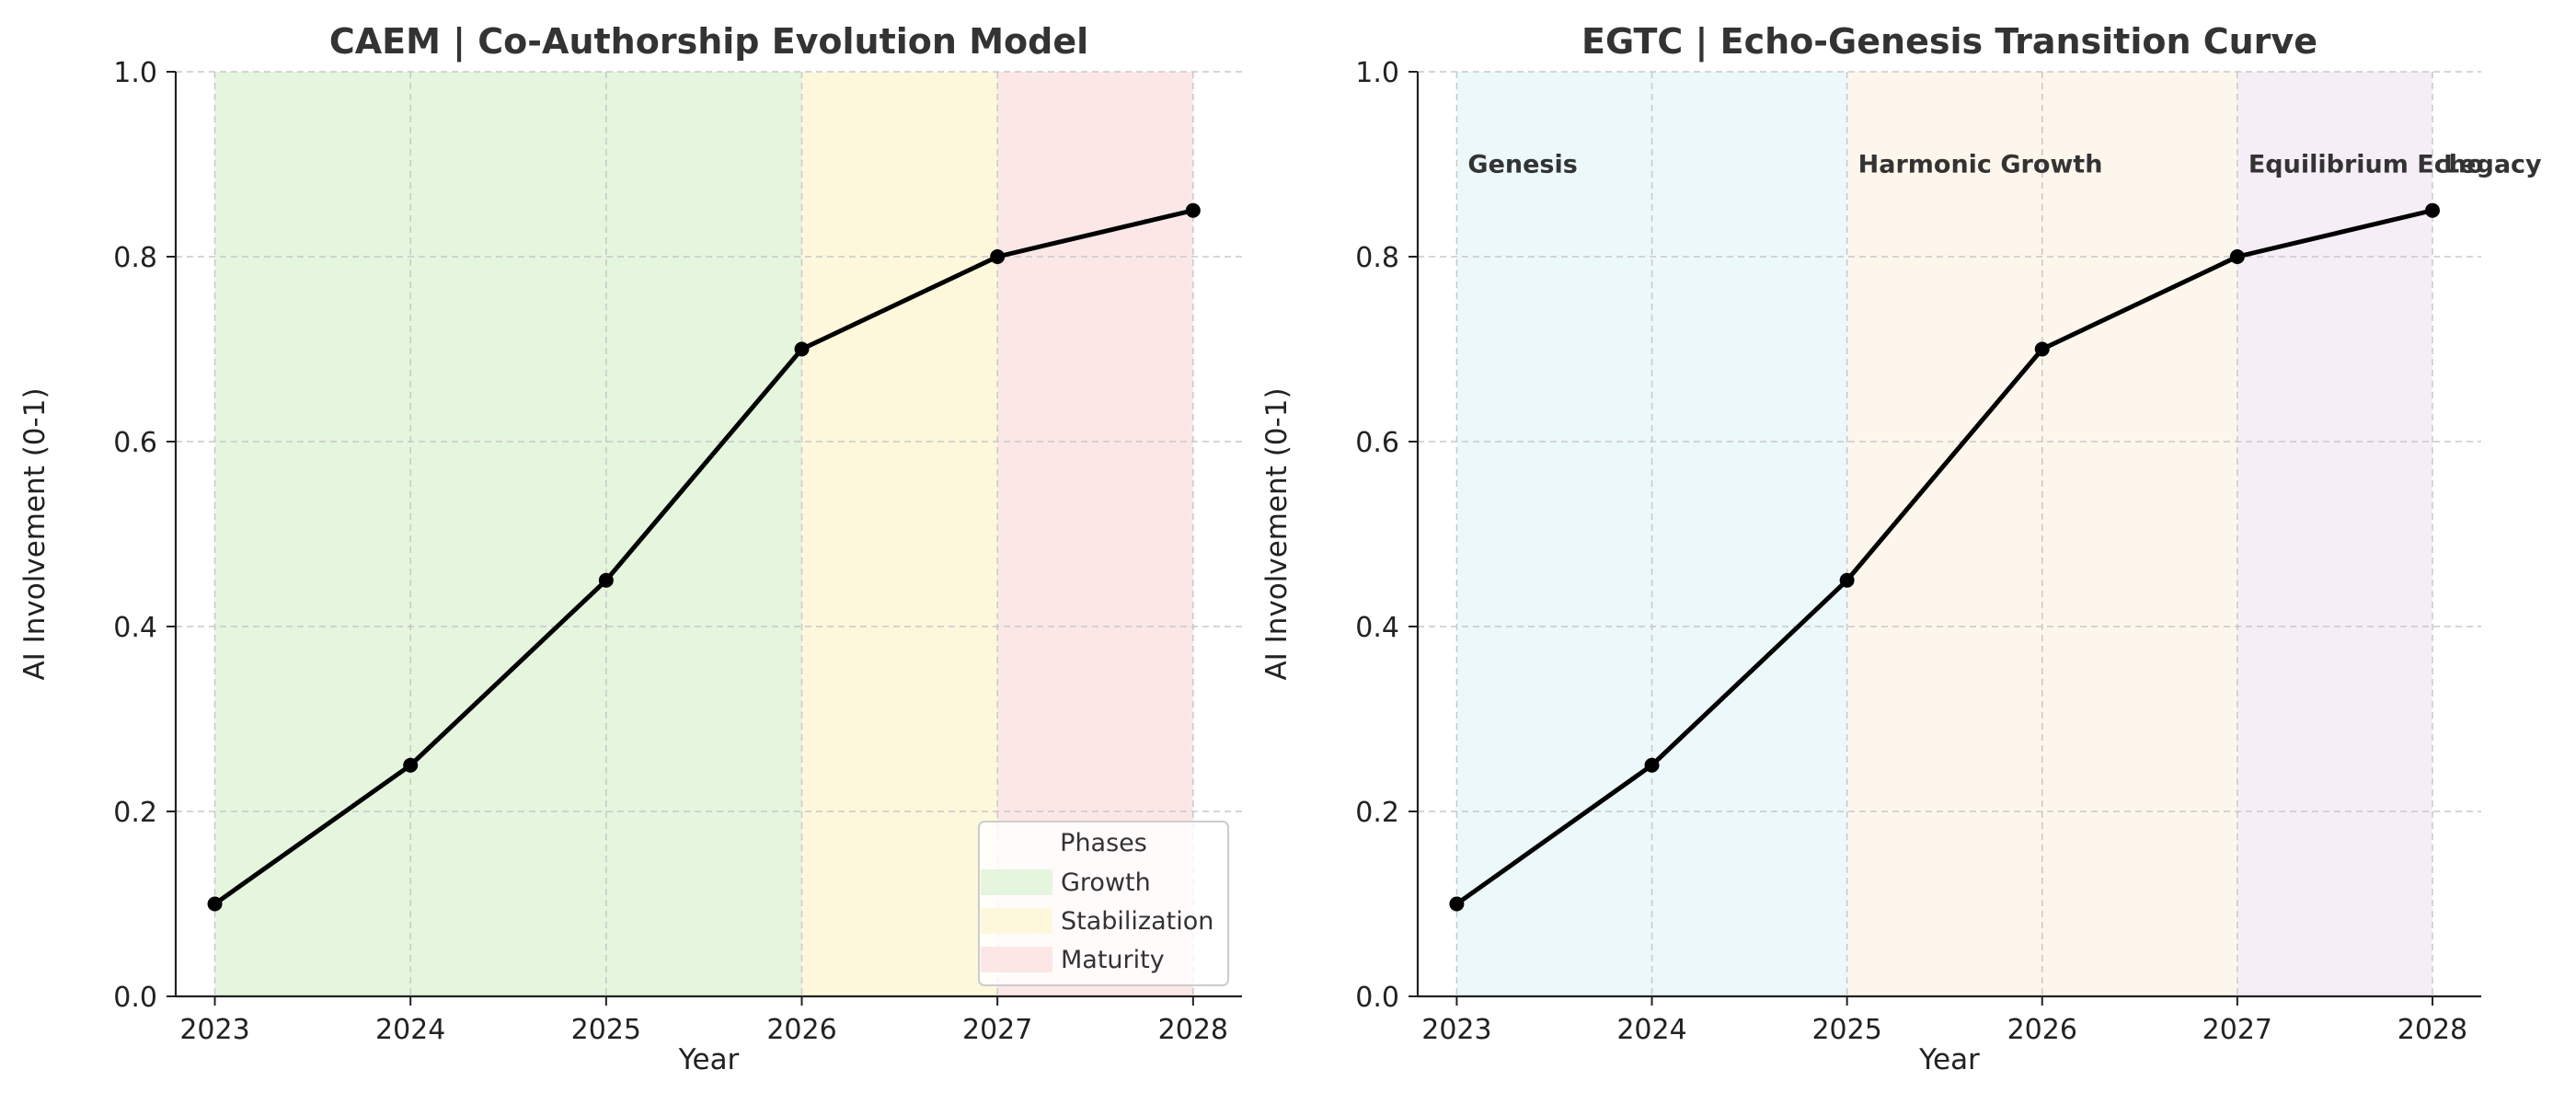 The width and height of the screenshot is (2576, 1104). Describe the element at coordinates (1113, 960) in the screenshot. I see `legend-label: Maturity` at that location.